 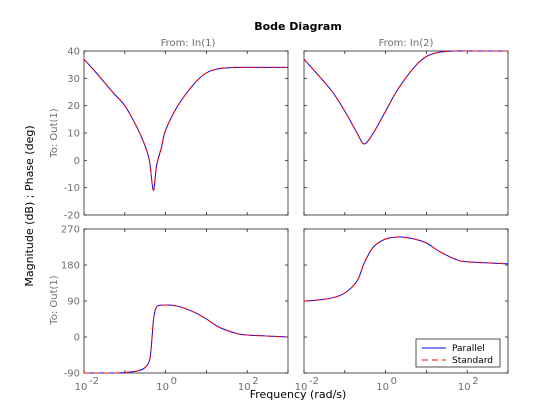 I want to click on panel-r0c1, so click(x=406, y=133).